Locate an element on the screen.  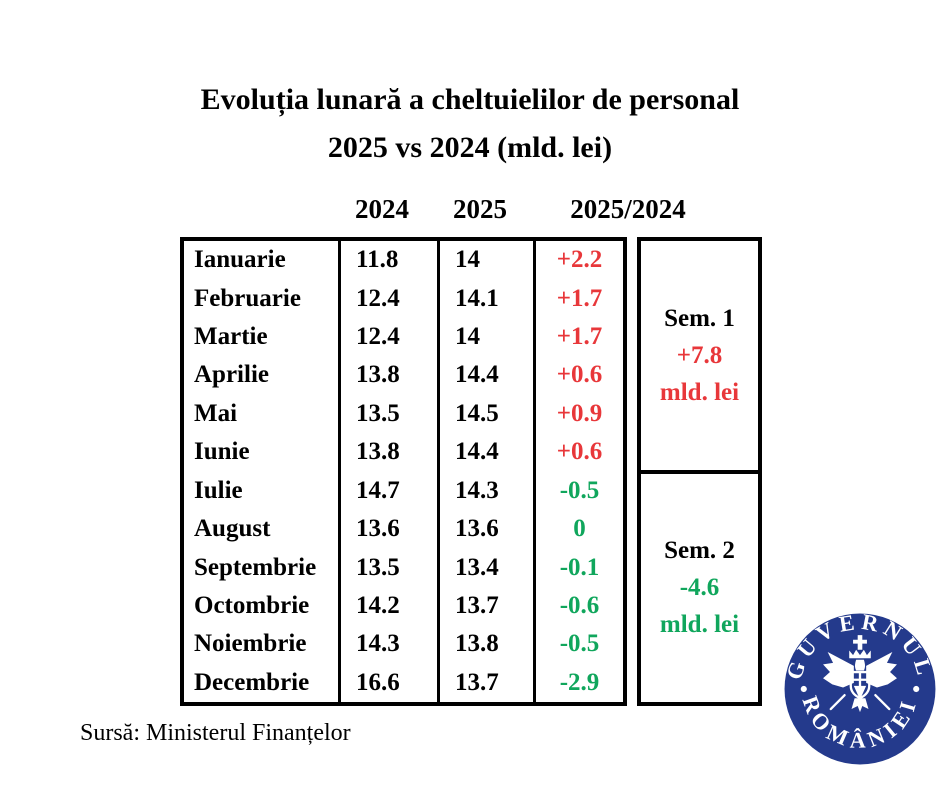
month-cell: August is located at coordinates (232, 529).